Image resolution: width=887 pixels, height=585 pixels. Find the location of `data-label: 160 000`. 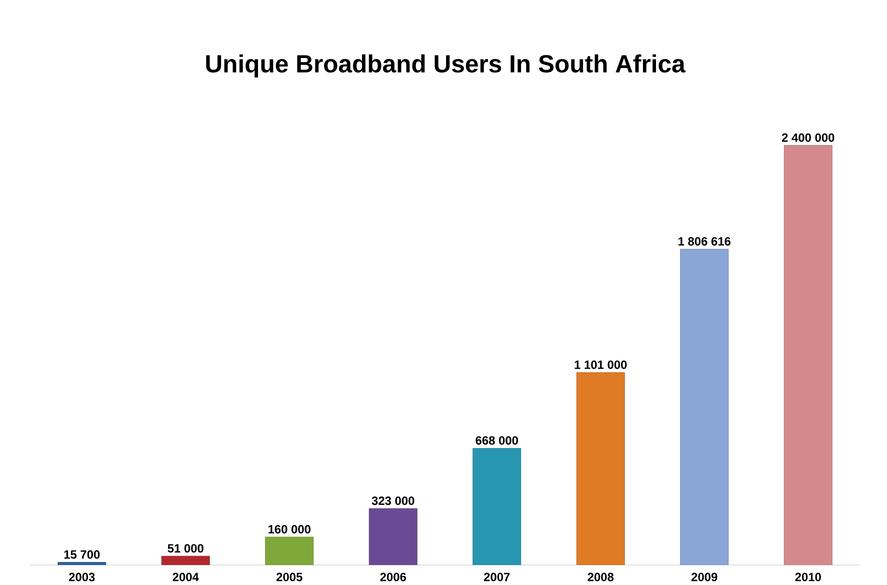

data-label: 160 000 is located at coordinates (289, 529).